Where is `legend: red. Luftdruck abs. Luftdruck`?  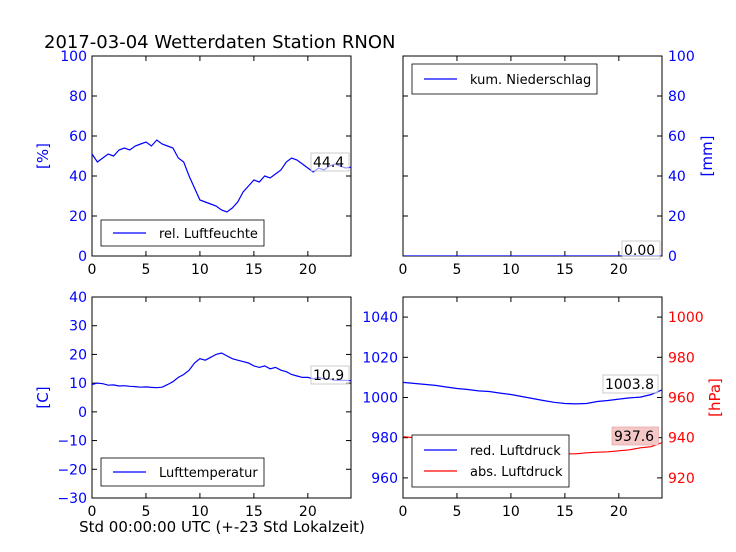
legend: red. Luftdruck abs. Luftdruck is located at coordinates (490, 461).